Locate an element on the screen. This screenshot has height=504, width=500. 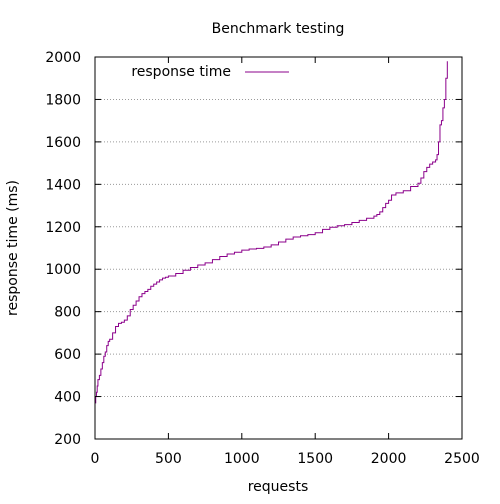
y-tick-label: 800 is located at coordinates (67, 313).